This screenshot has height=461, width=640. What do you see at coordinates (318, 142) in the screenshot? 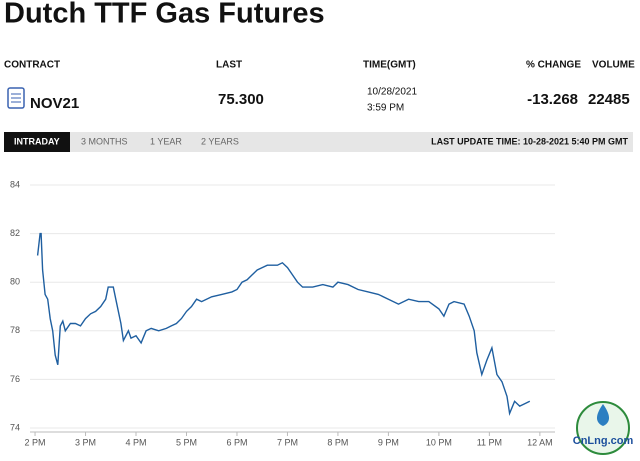
I see `tab-bar` at bounding box center [318, 142].